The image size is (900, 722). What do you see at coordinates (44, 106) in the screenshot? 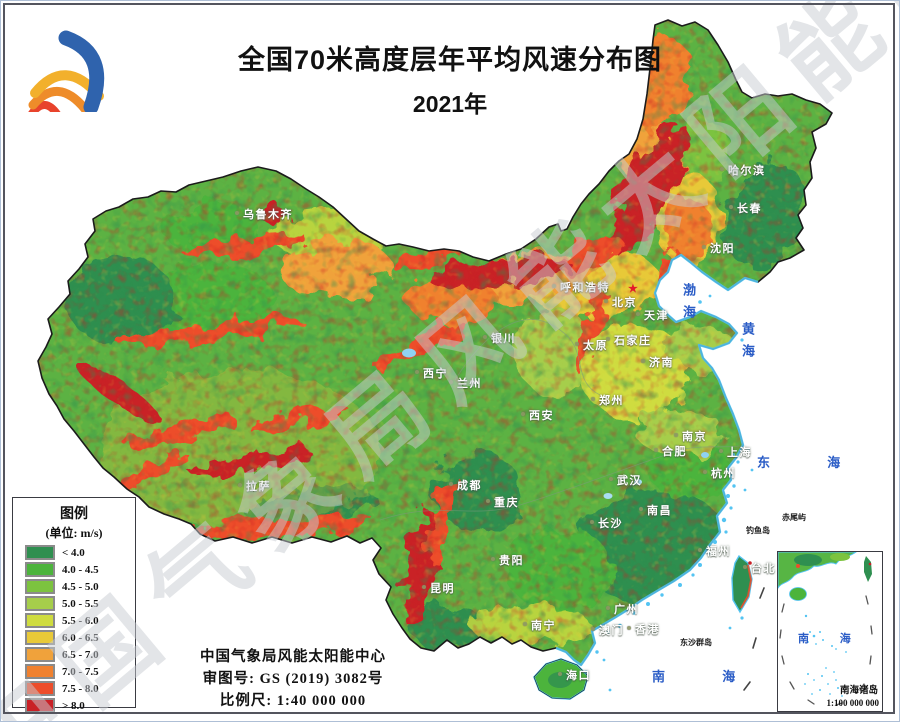
I see `logo-red-arc` at bounding box center [44, 106].